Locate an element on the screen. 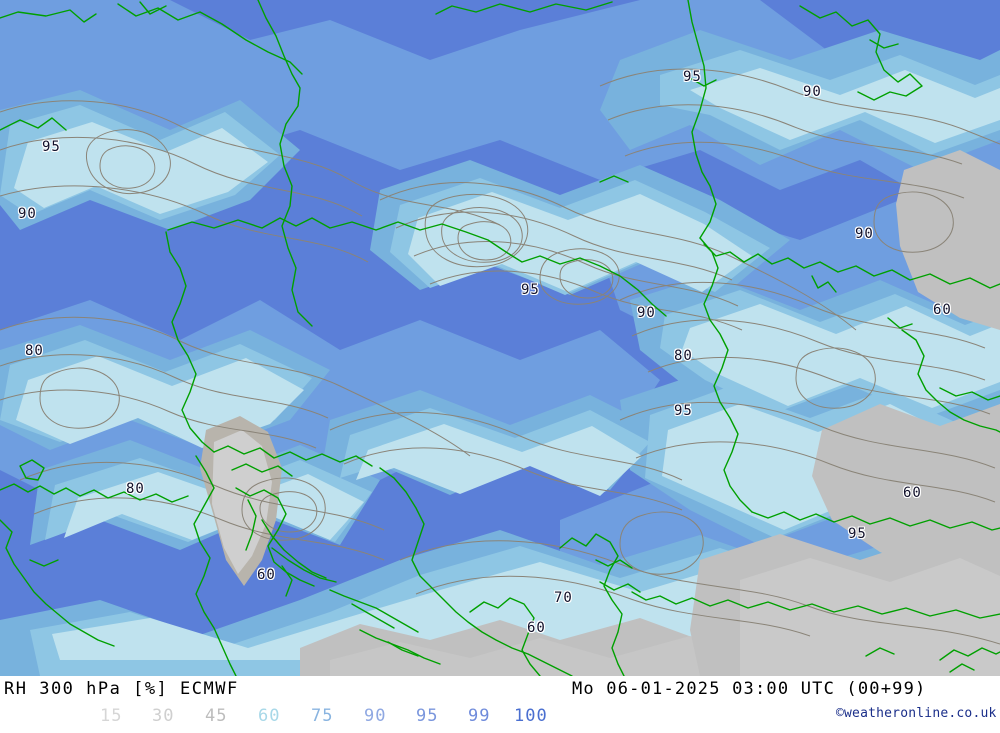 Image resolution: width=1000 pixels, height=733 pixels. map-title: RH 300 hPa [%] ECMWF is located at coordinates (121, 689).